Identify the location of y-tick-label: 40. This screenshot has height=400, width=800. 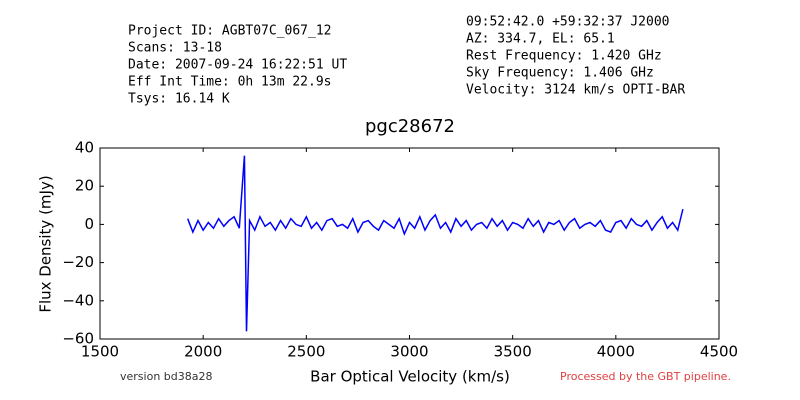
(84, 148).